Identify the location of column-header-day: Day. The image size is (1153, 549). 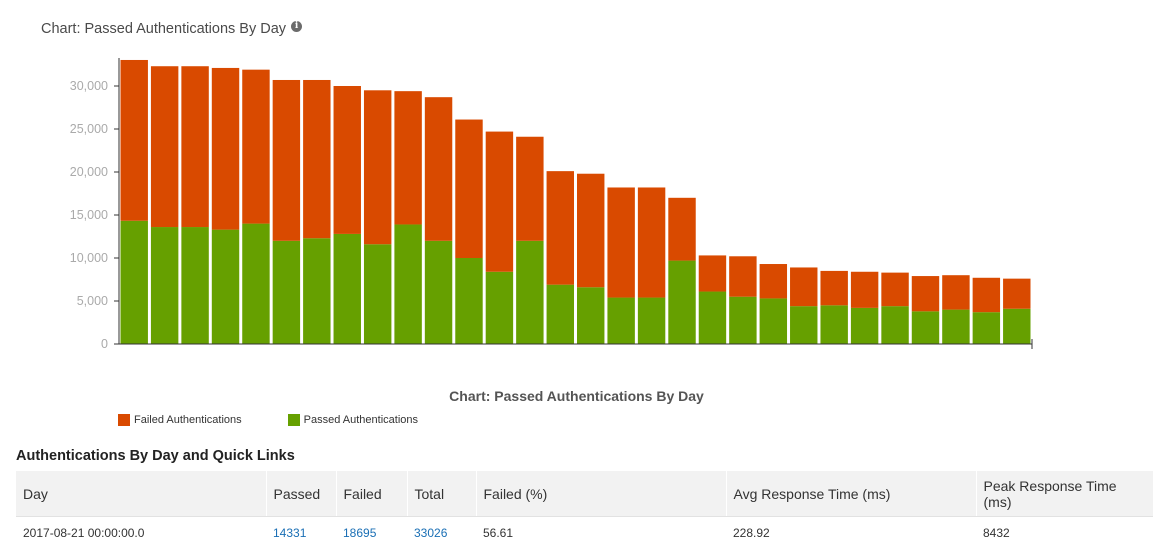
(141, 494).